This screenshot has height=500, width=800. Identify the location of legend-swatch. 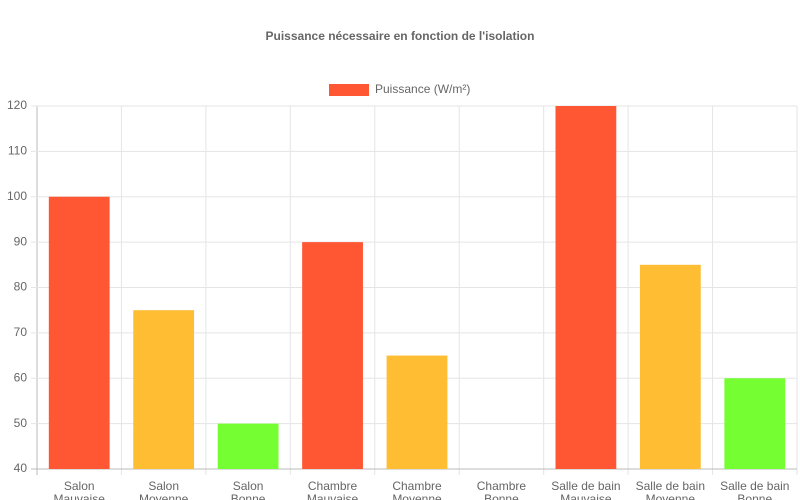
(349, 90).